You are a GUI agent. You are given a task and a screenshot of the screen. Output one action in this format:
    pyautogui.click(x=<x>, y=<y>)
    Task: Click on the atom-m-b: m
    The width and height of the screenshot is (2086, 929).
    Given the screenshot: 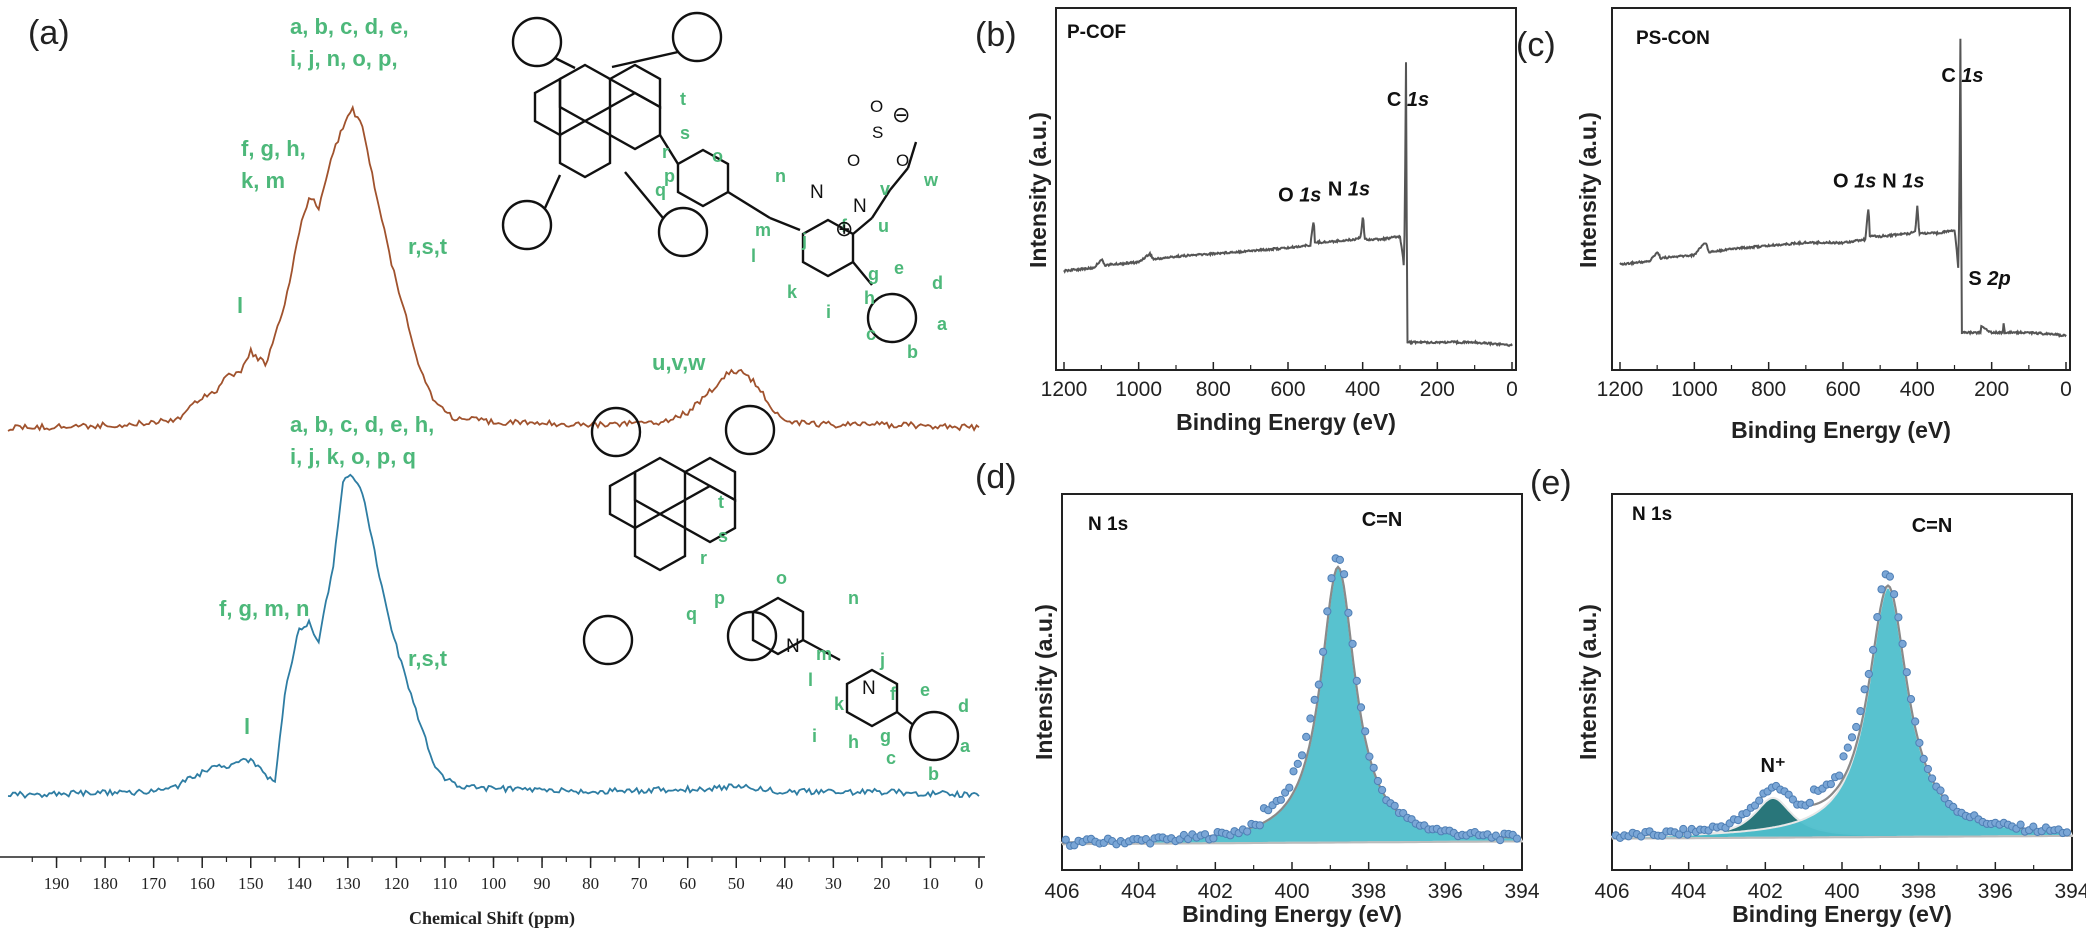 What is the action you would take?
    pyautogui.click(x=824, y=654)
    